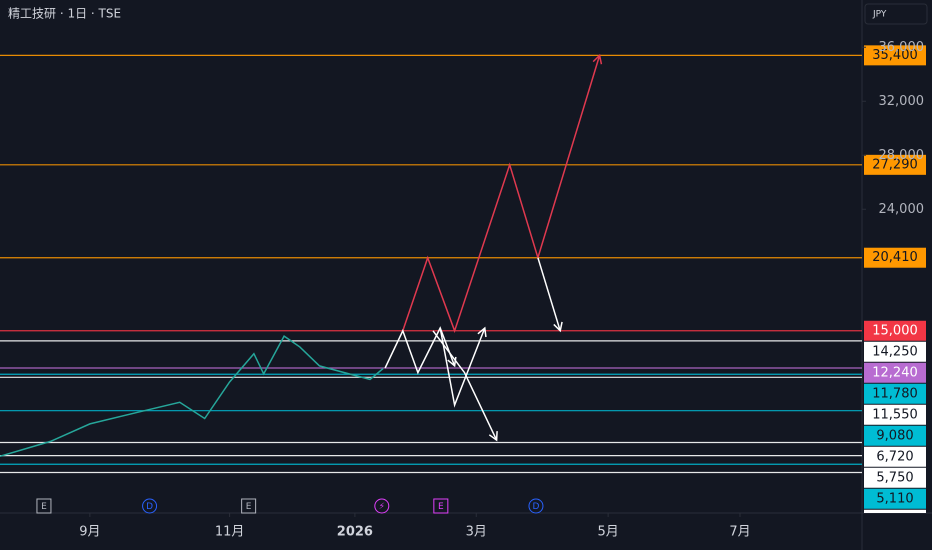 The image size is (932, 550). What do you see at coordinates (894, 519) in the screenshot?
I see `price-level-label: 4,500` at bounding box center [894, 519].